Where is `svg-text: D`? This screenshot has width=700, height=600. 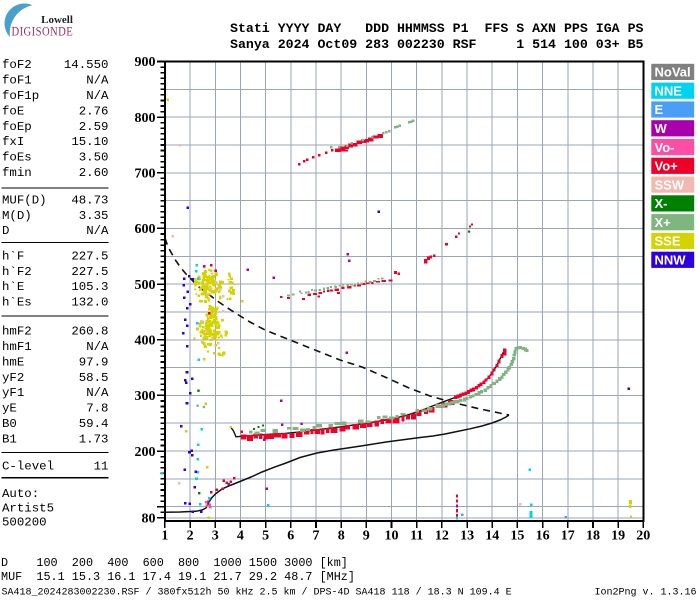
svg-text: D is located at coordinates (5, 231).